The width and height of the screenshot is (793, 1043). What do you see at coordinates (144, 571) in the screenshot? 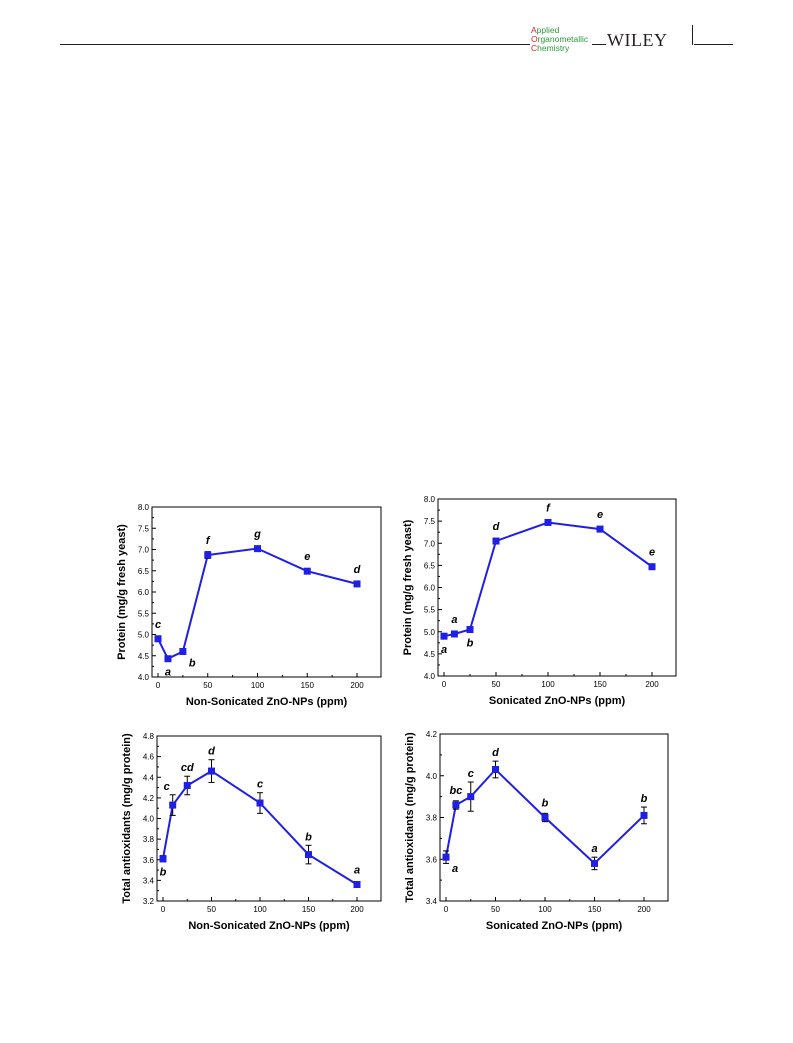
I see `y-tick-label: 6.5` at bounding box center [144, 571].